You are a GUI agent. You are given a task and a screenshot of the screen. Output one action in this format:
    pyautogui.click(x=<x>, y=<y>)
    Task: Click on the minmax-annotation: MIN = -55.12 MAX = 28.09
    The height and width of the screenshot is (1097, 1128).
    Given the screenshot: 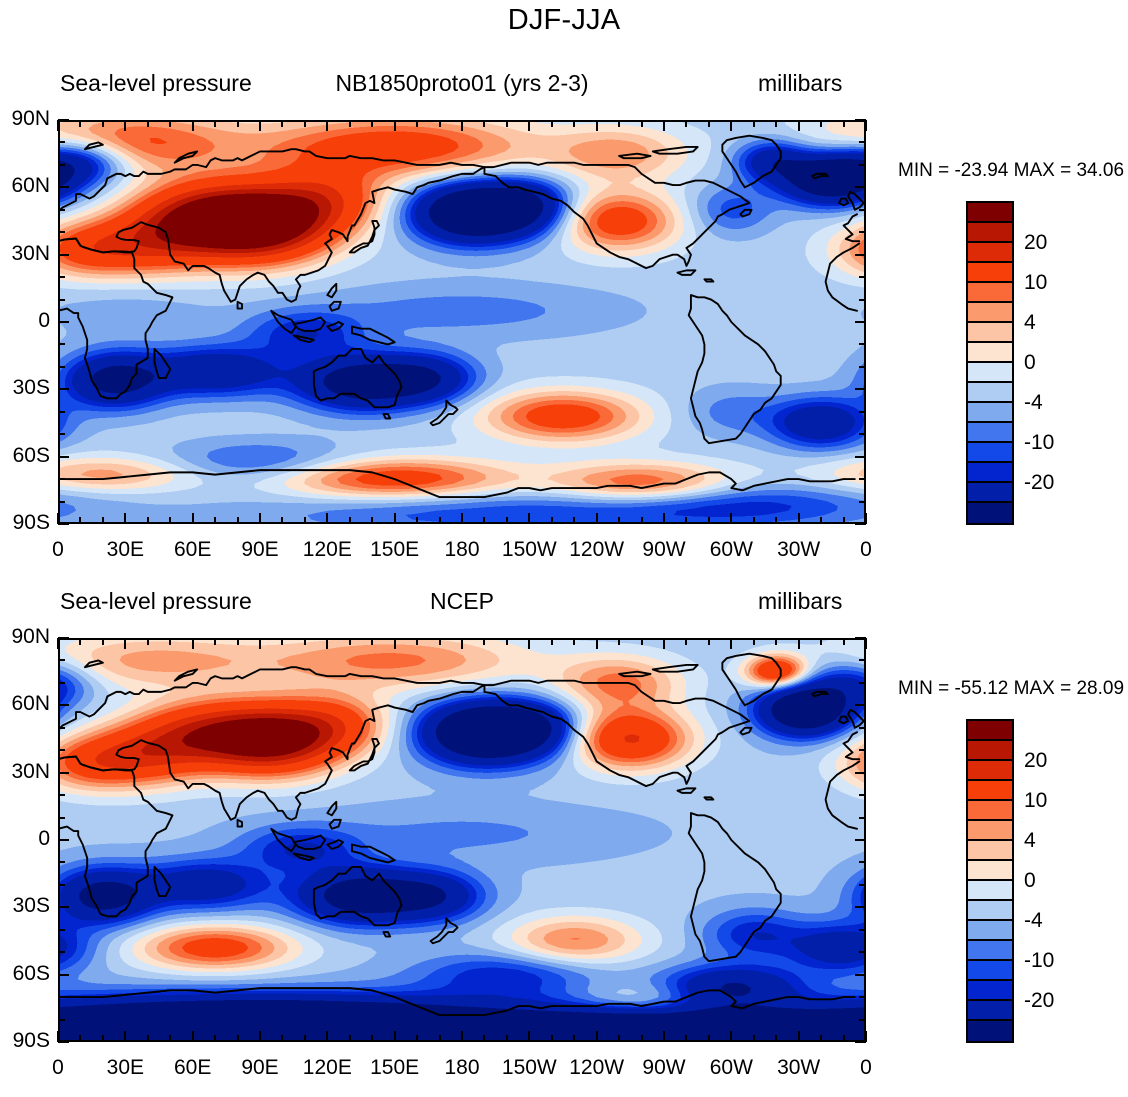 What is the action you would take?
    pyautogui.click(x=1011, y=688)
    